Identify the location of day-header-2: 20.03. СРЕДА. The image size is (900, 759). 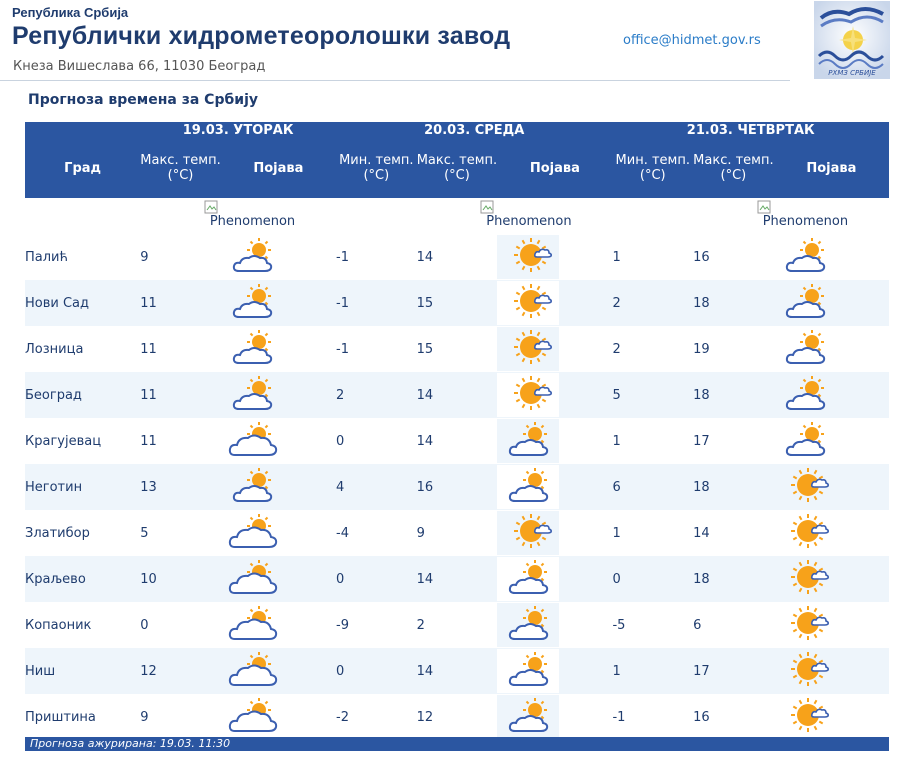
(474, 130).